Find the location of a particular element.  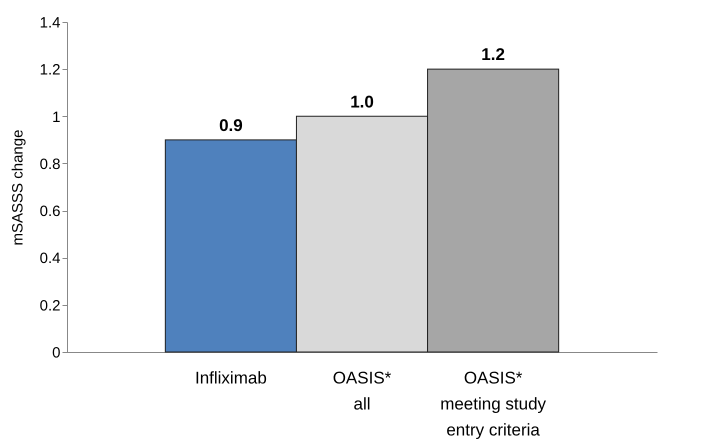

data-label: 1.2 is located at coordinates (493, 54).